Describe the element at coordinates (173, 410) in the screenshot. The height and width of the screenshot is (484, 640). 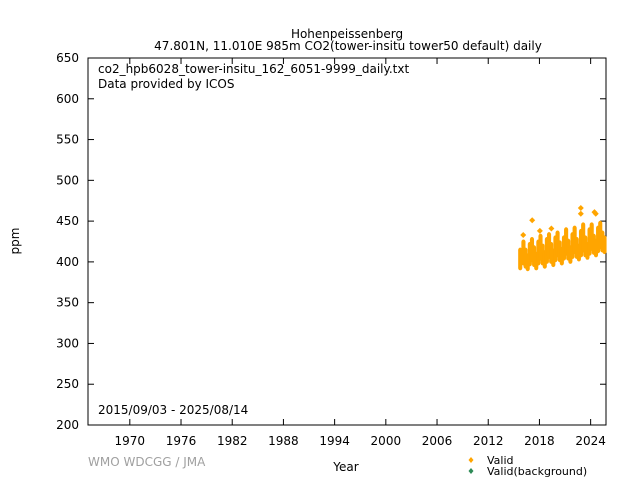
I see `period-annotation: 2015/09/03 - 2025/08/14` at that location.